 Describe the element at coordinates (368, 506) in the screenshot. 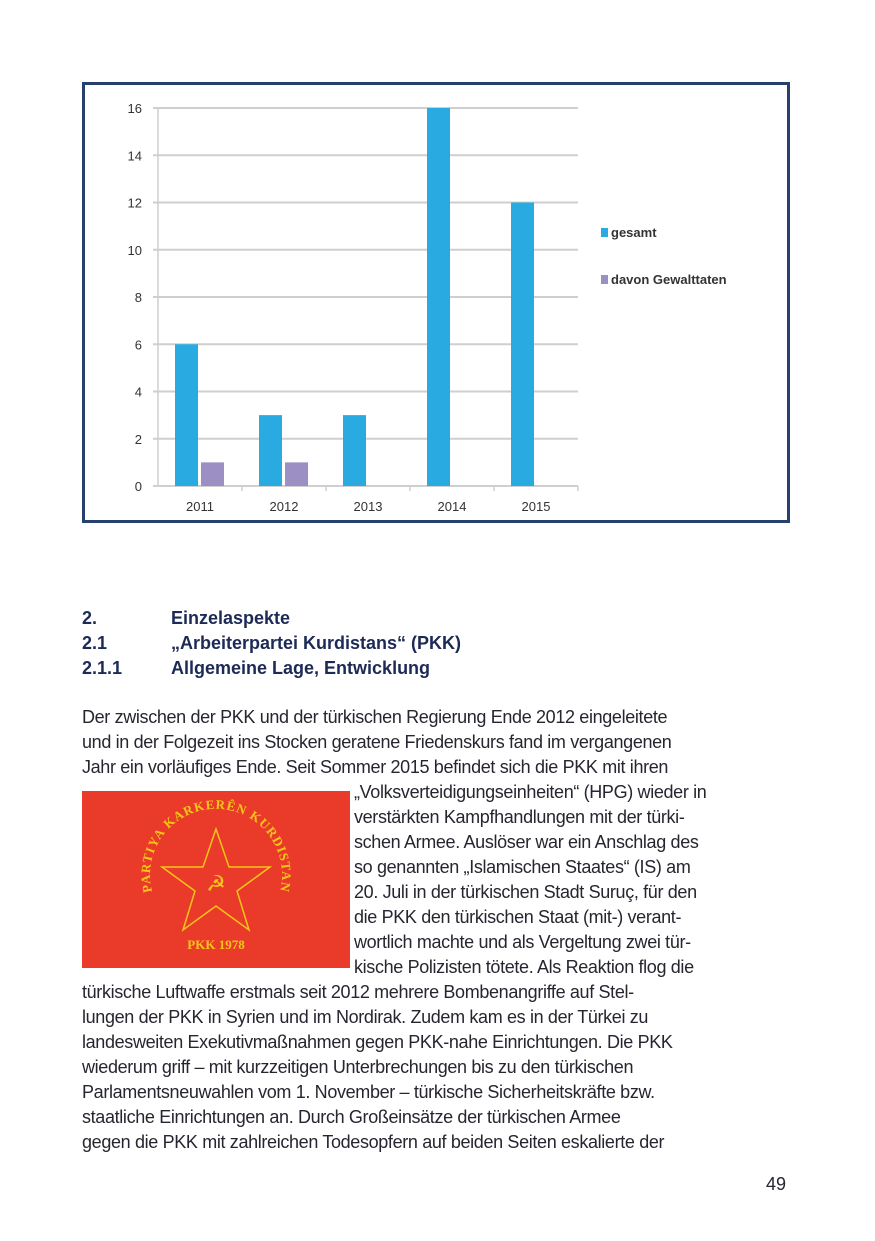

I see `x-tick-label: 2013` at that location.